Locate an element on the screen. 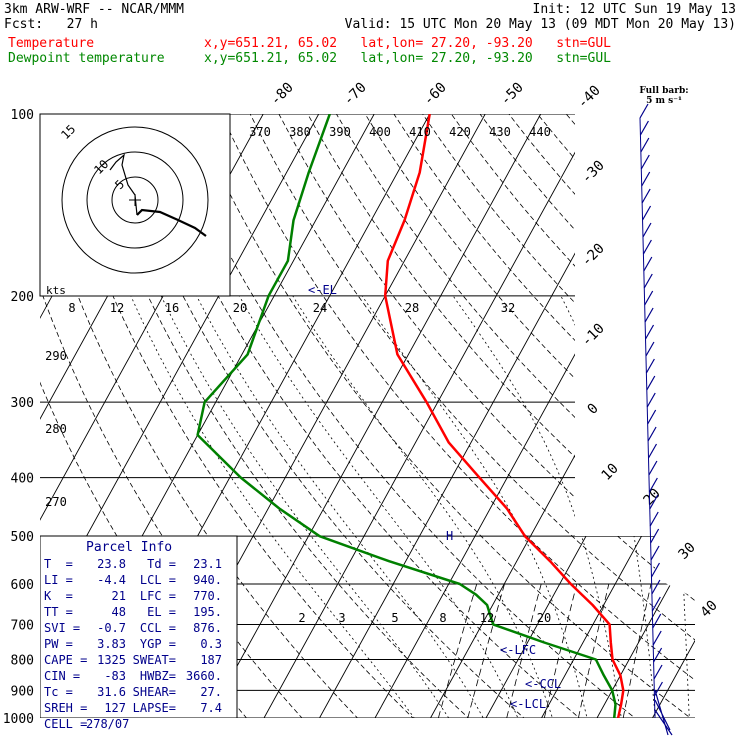 Image resolution: width=740 pixels, height=740 pixels. hodograph-ring is located at coordinates (135, 200).